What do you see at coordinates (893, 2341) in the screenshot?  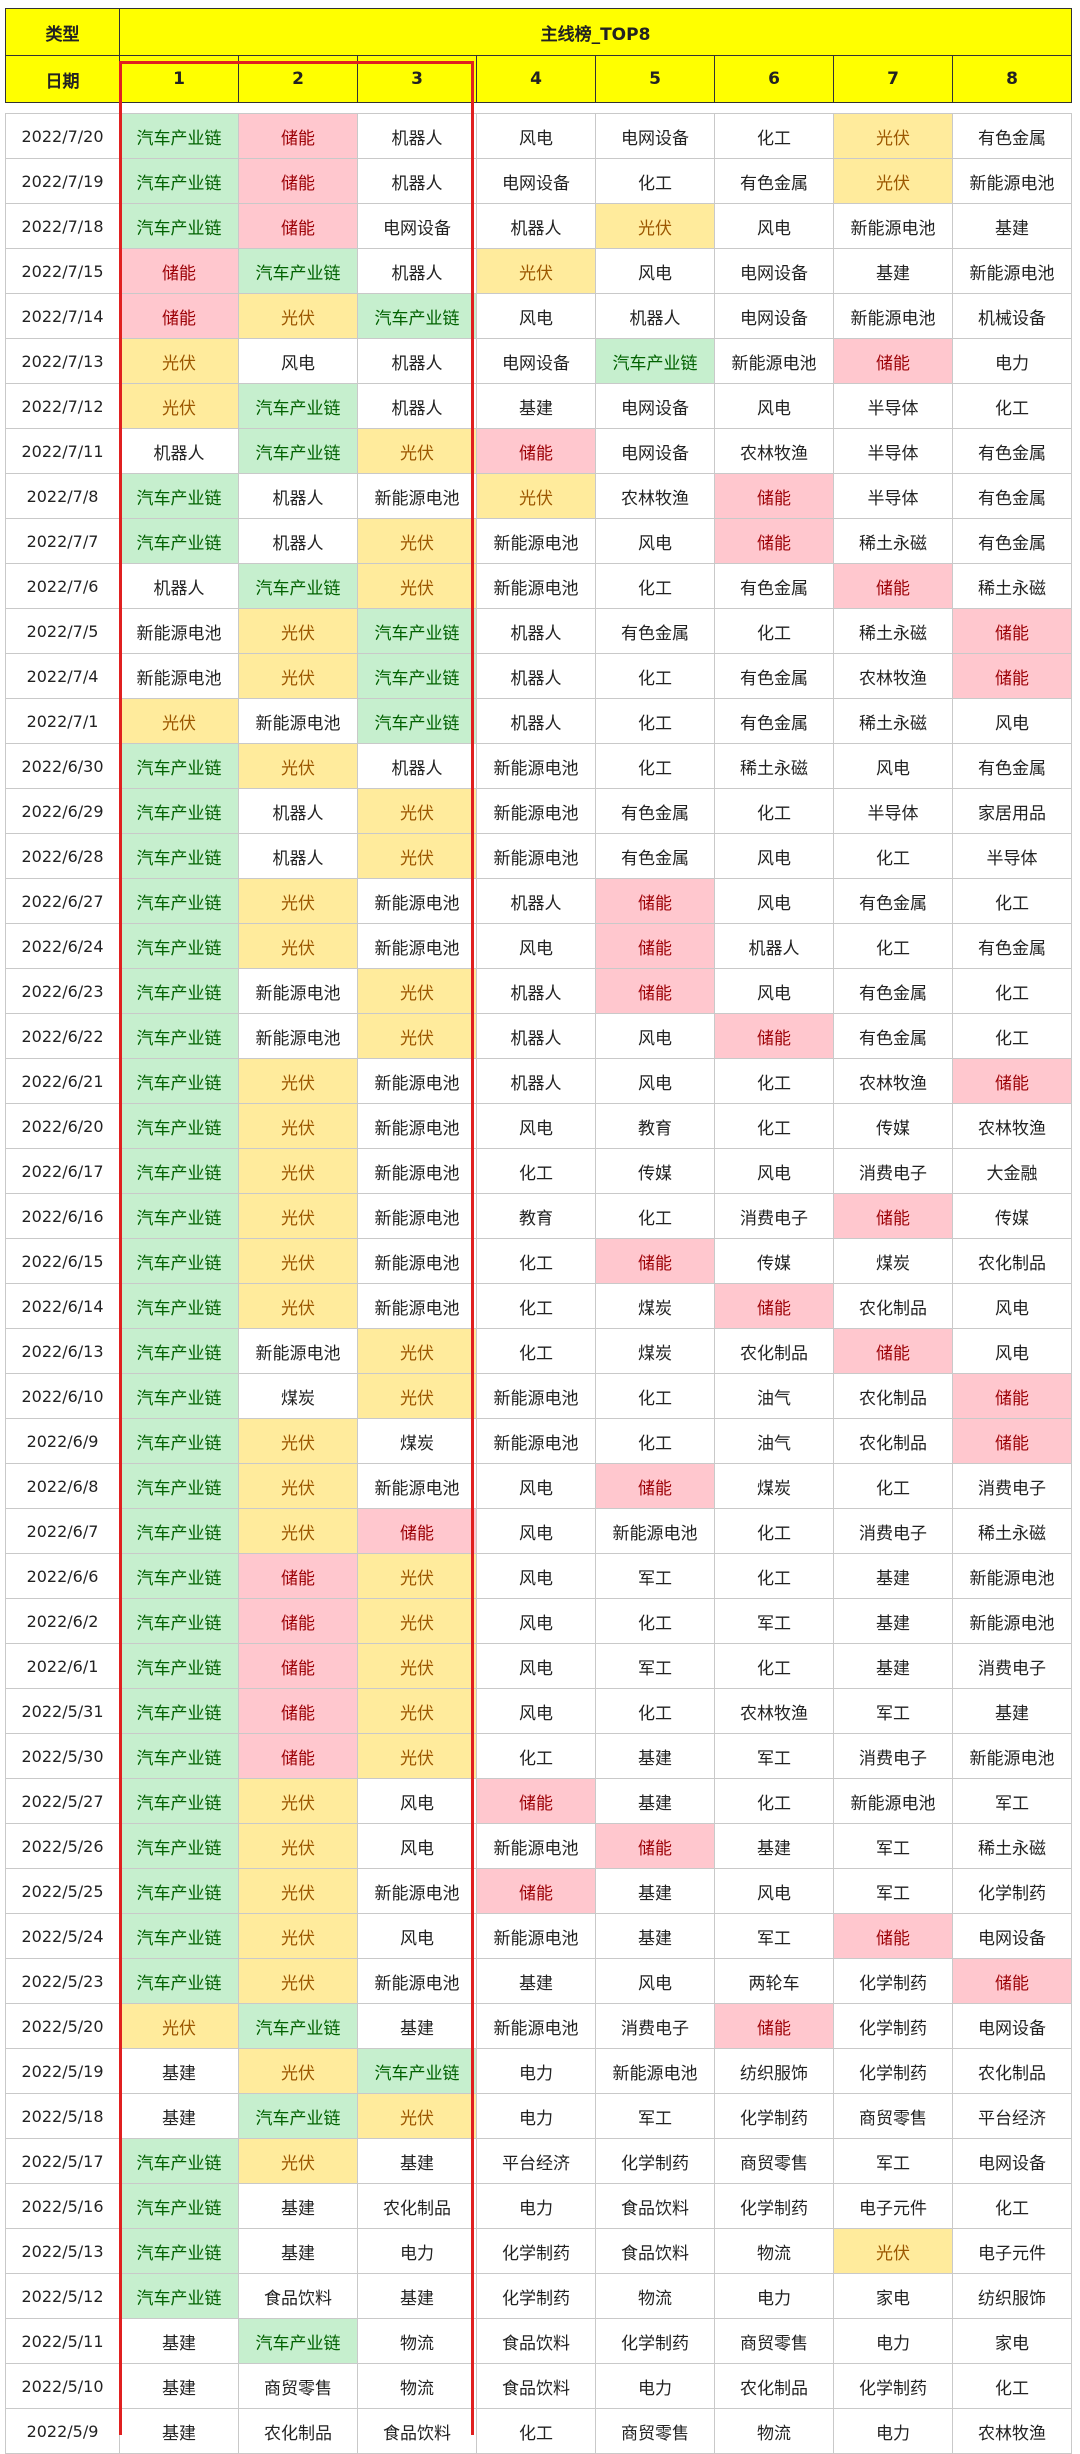 I see `sector-cell-rank-7: 电力` at bounding box center [893, 2341].